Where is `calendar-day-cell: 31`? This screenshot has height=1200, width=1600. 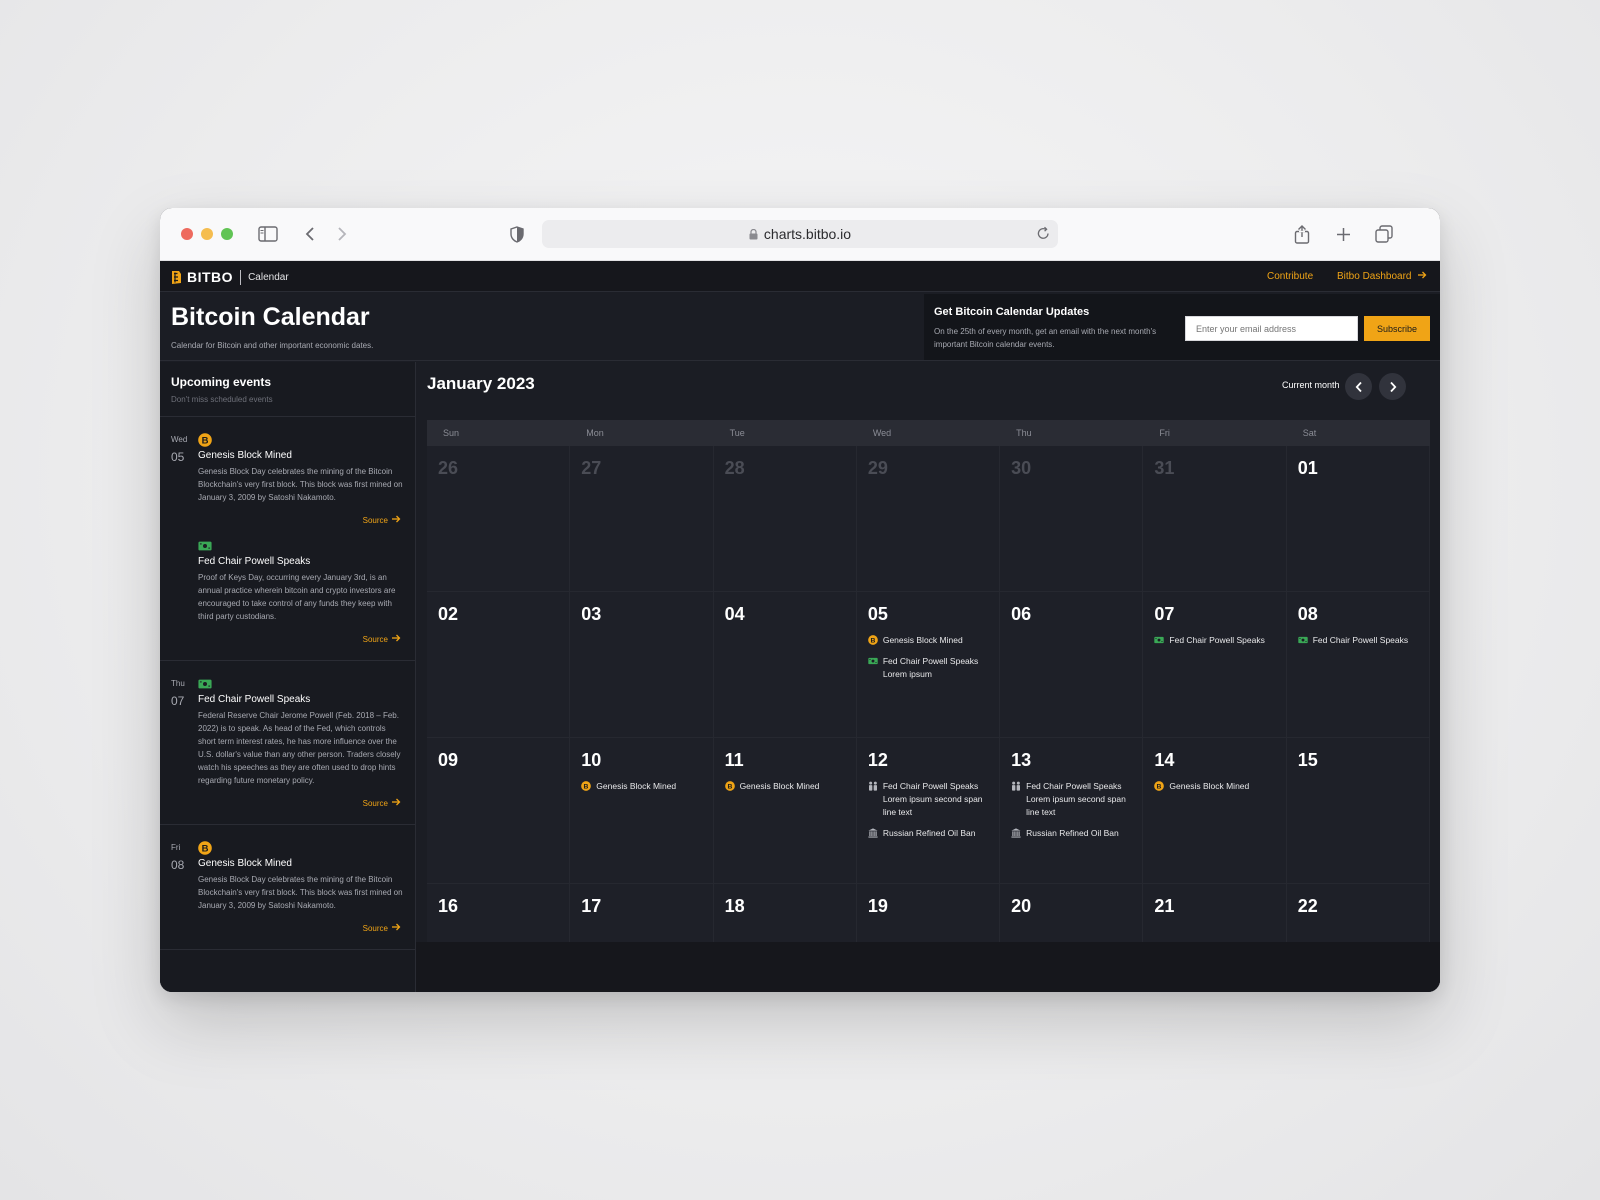
calendar-day-cell: 31 is located at coordinates (1215, 519).